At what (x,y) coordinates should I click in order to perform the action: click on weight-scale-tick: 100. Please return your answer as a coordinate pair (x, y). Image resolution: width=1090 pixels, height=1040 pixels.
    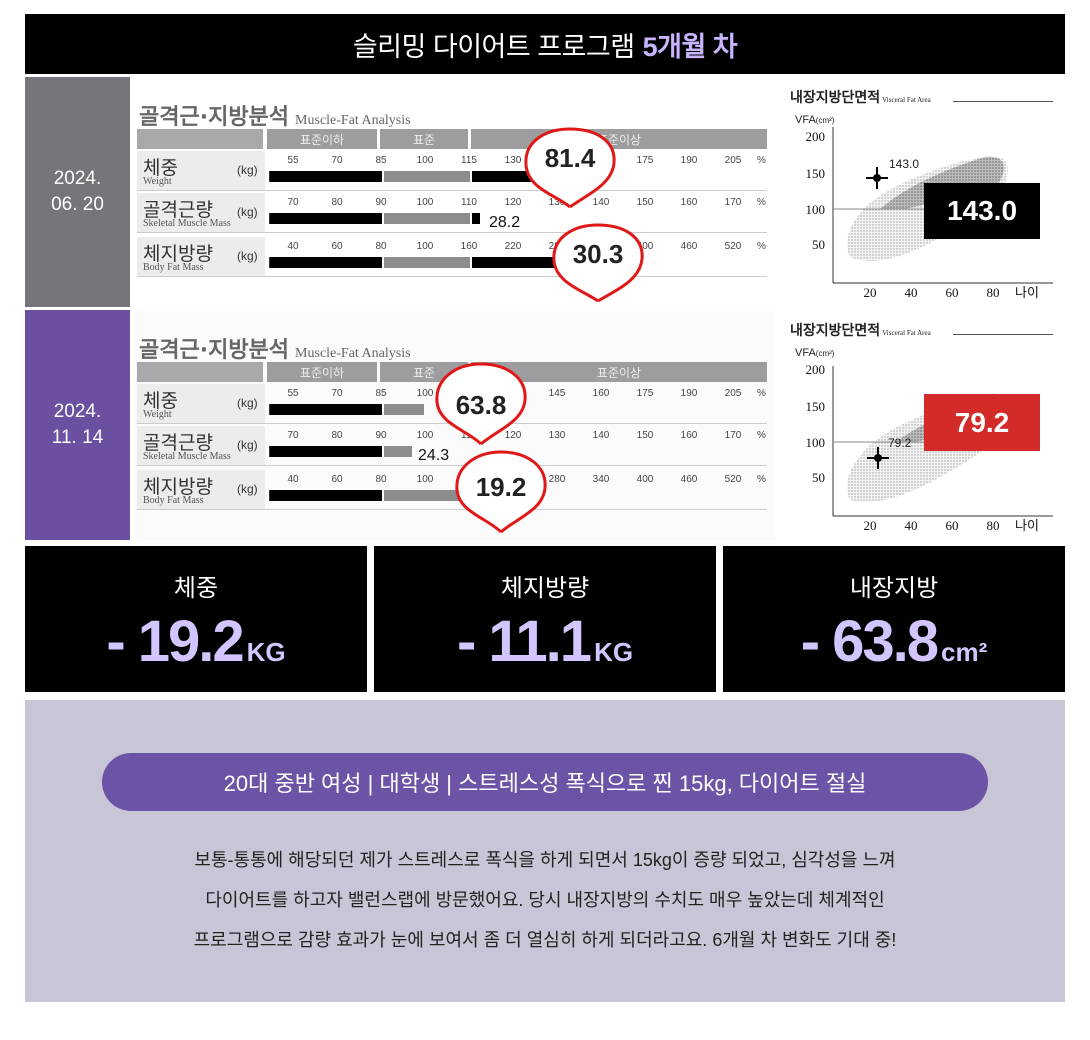
    Looking at the image, I should click on (425, 160).